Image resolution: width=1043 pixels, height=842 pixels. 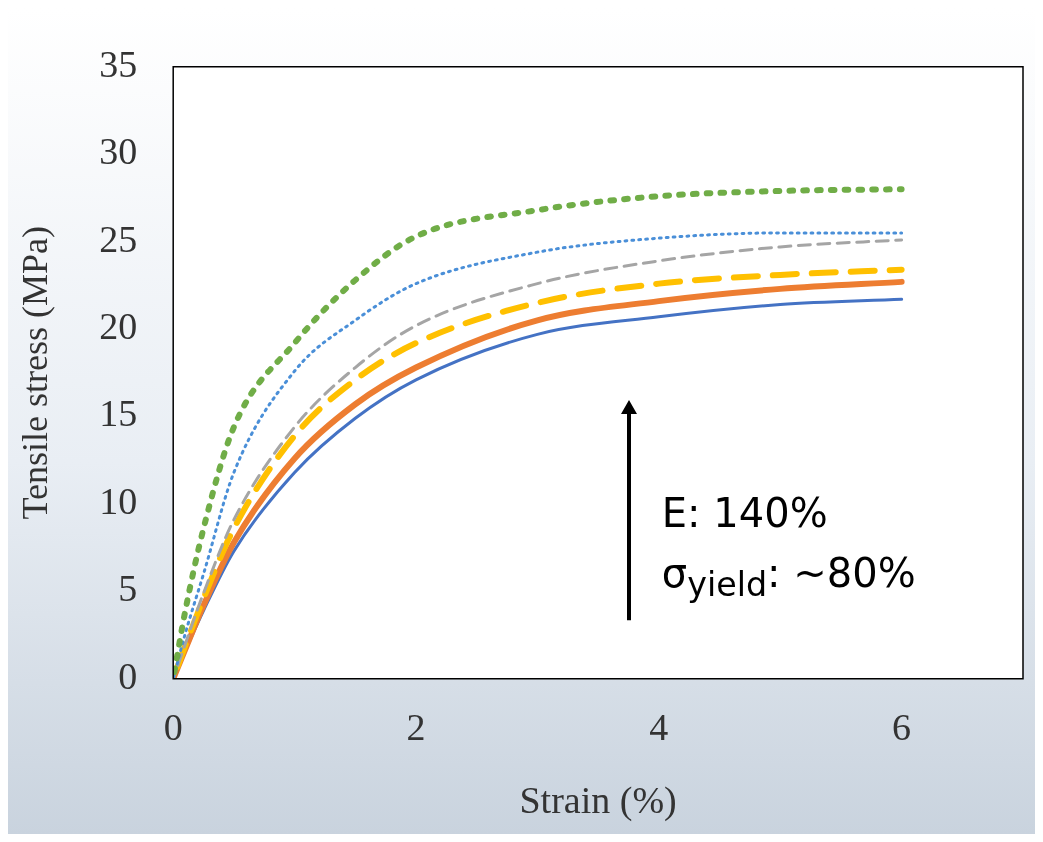 What do you see at coordinates (118, 63) in the screenshot?
I see `y-tick-label: 35` at bounding box center [118, 63].